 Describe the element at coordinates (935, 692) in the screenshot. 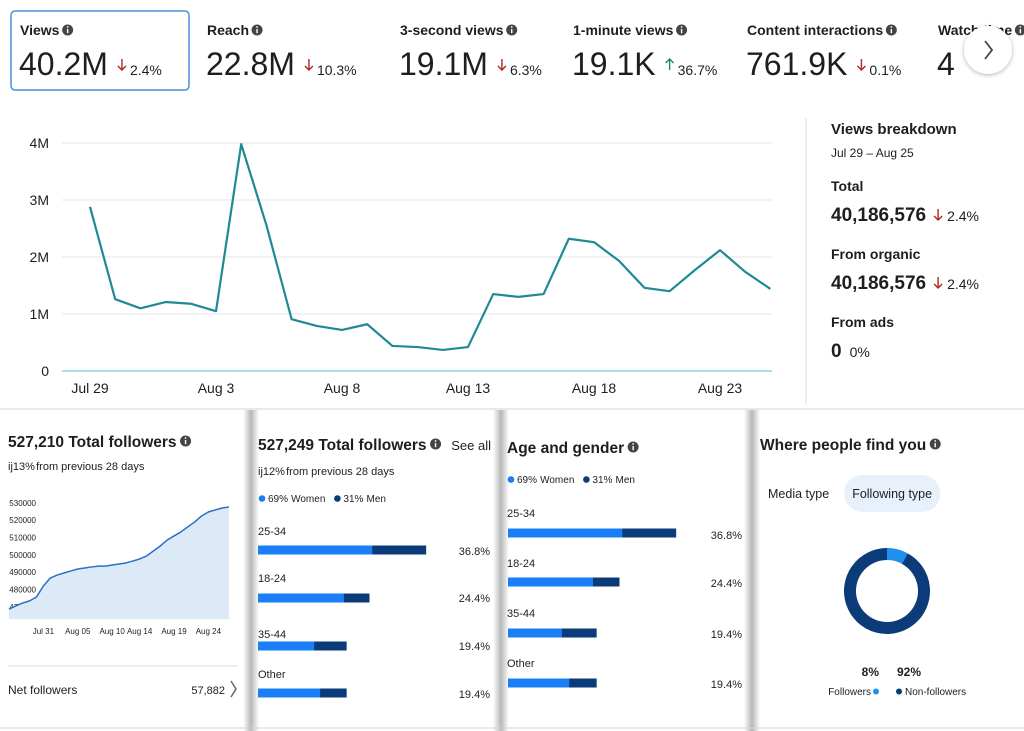

I see `legend-label: Non-followers` at that location.